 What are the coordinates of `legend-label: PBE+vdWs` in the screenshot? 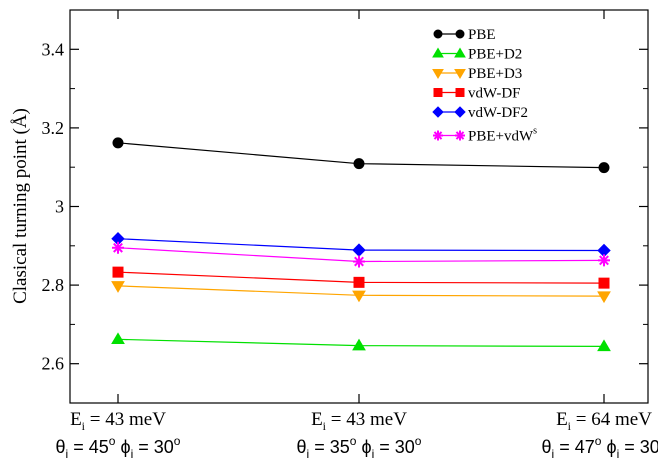 It's located at (502, 135).